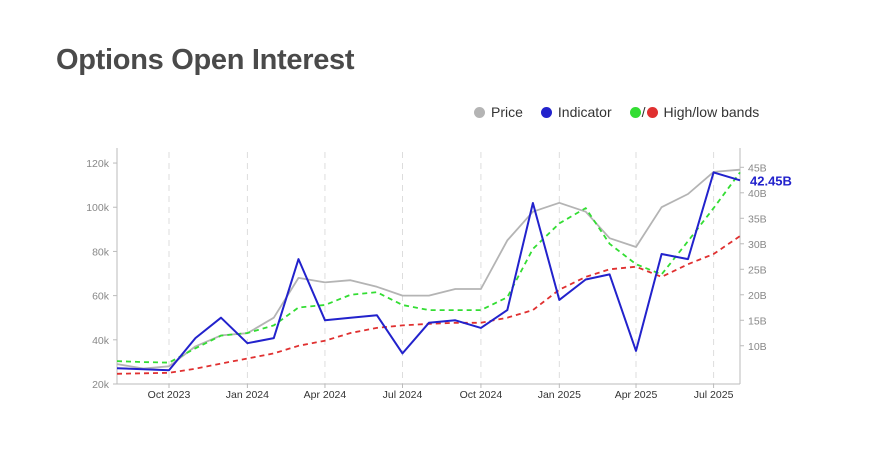 The width and height of the screenshot is (884, 462). What do you see at coordinates (625, 112) in the screenshot?
I see `chart-legend: Price Indicator / High/low bands` at bounding box center [625, 112].